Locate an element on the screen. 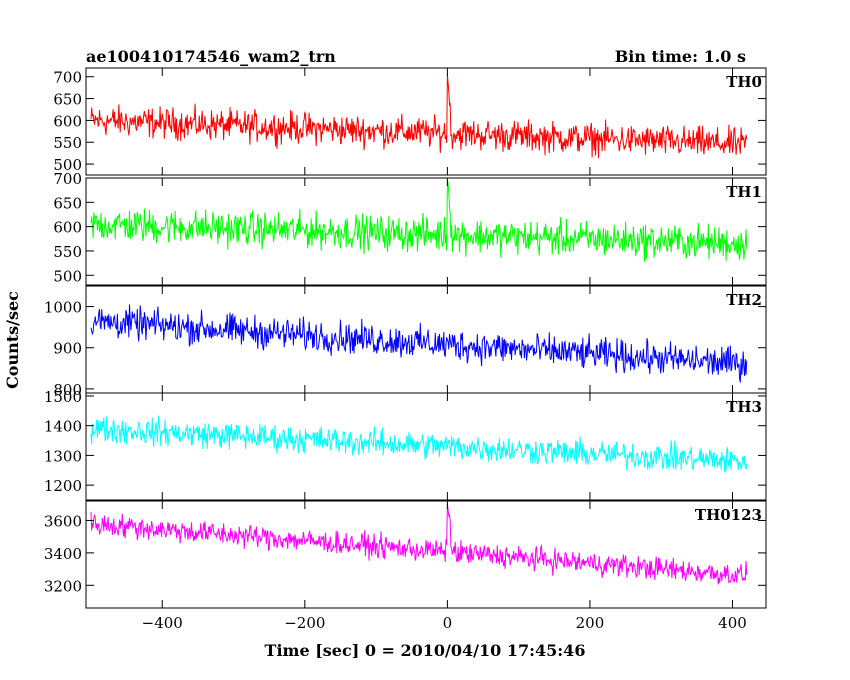  x-axis-label: Time [sec] 0 = 2010/04/10 17:45:46 is located at coordinates (425, 650).